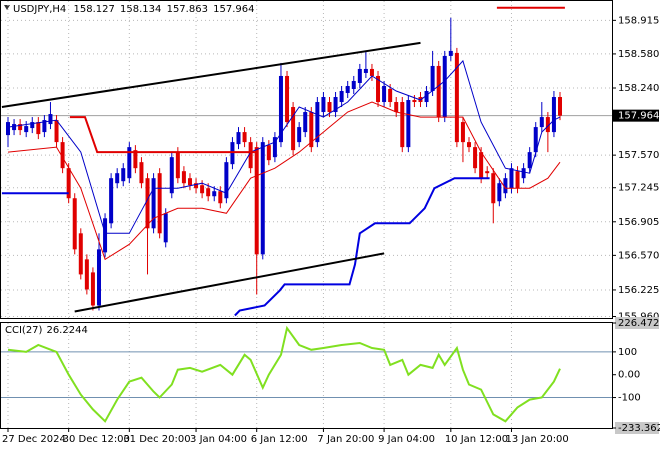 The image size is (660, 450). I want to click on y-tick-label: 0.00, so click(629, 375).